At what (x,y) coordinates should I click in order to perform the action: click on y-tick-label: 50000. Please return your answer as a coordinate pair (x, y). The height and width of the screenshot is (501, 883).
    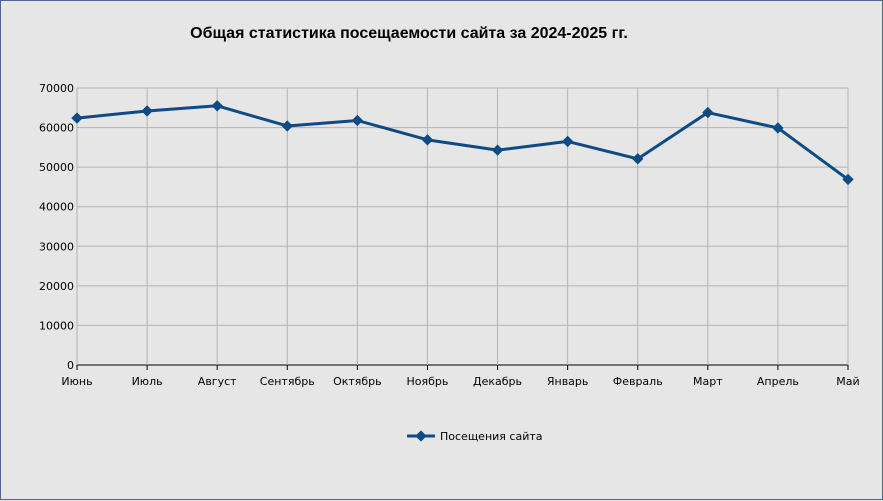
    Looking at the image, I should click on (56, 167).